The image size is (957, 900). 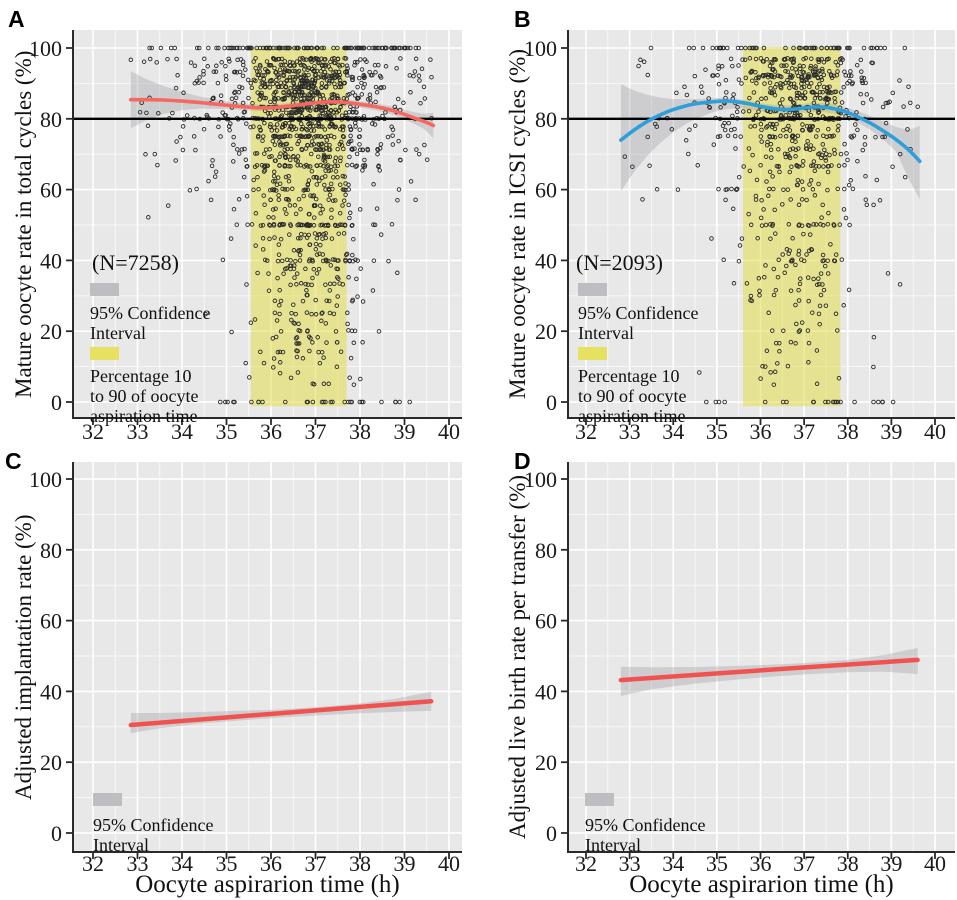 What do you see at coordinates (517, 224) in the screenshot?
I see `panel-b-y-axis-title: Mature oocyte rate in ICSI cycles (%)` at bounding box center [517, 224].